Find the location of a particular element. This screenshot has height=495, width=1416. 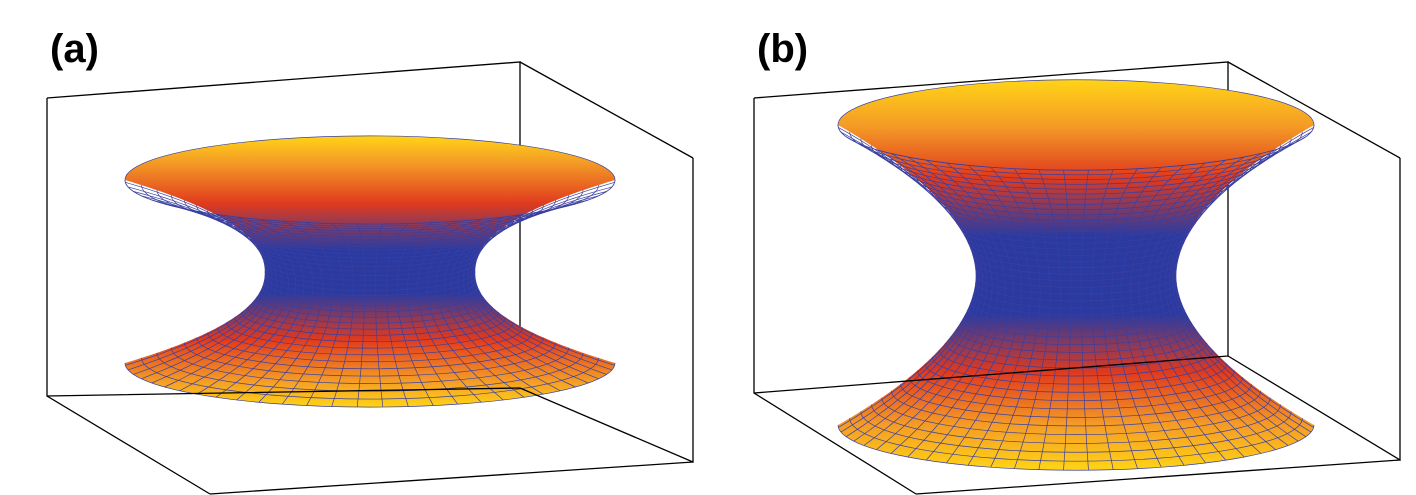

panel-b-label: (b) is located at coordinates (782, 49).